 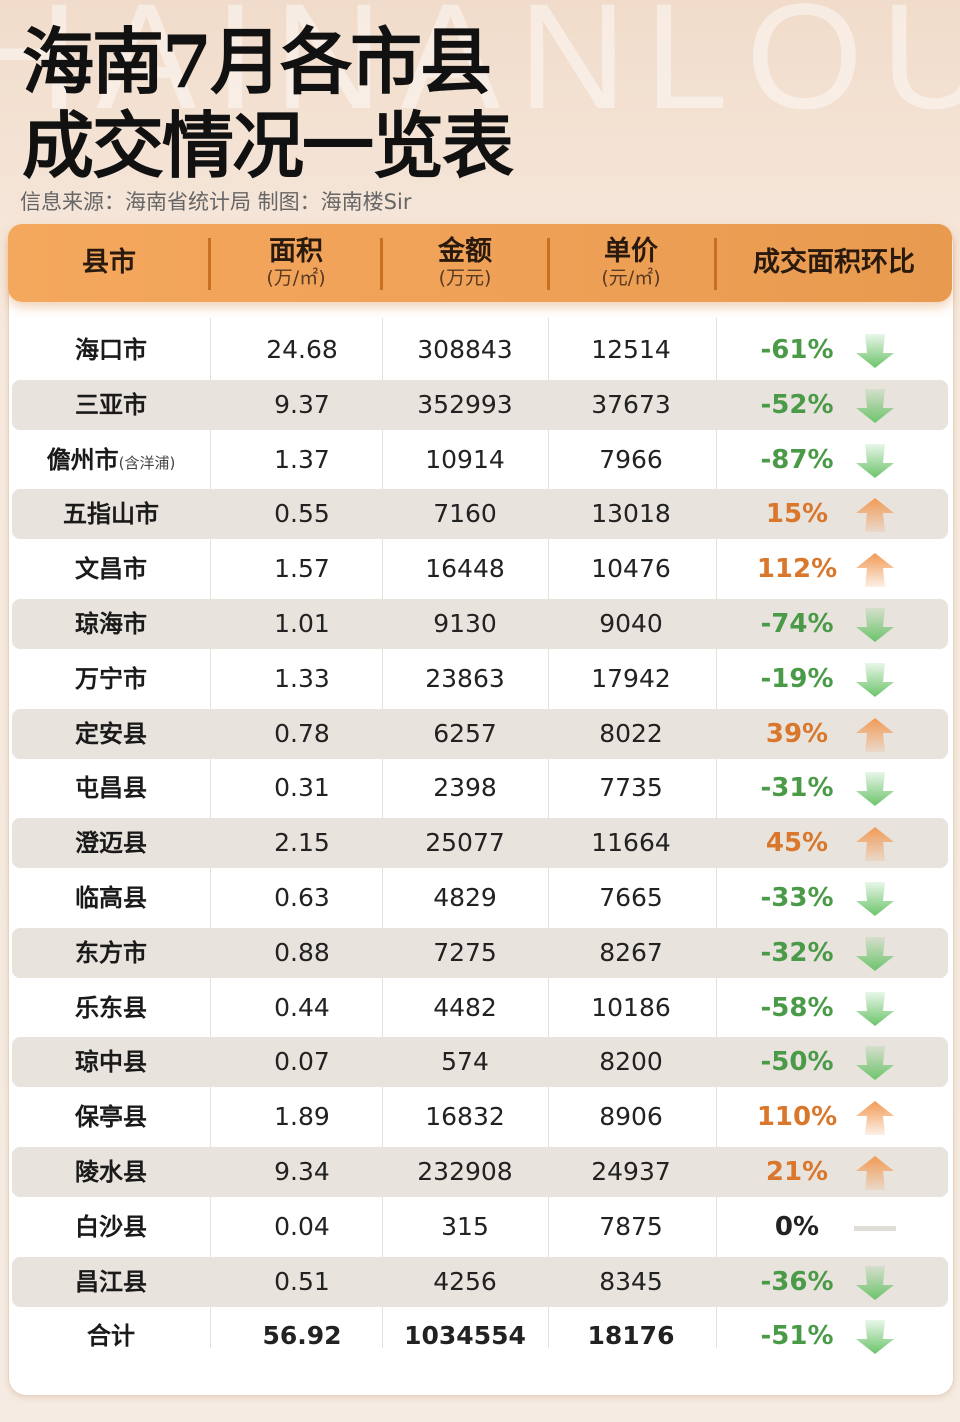 I want to click on cell-amount: 4829, so click(x=465, y=898).